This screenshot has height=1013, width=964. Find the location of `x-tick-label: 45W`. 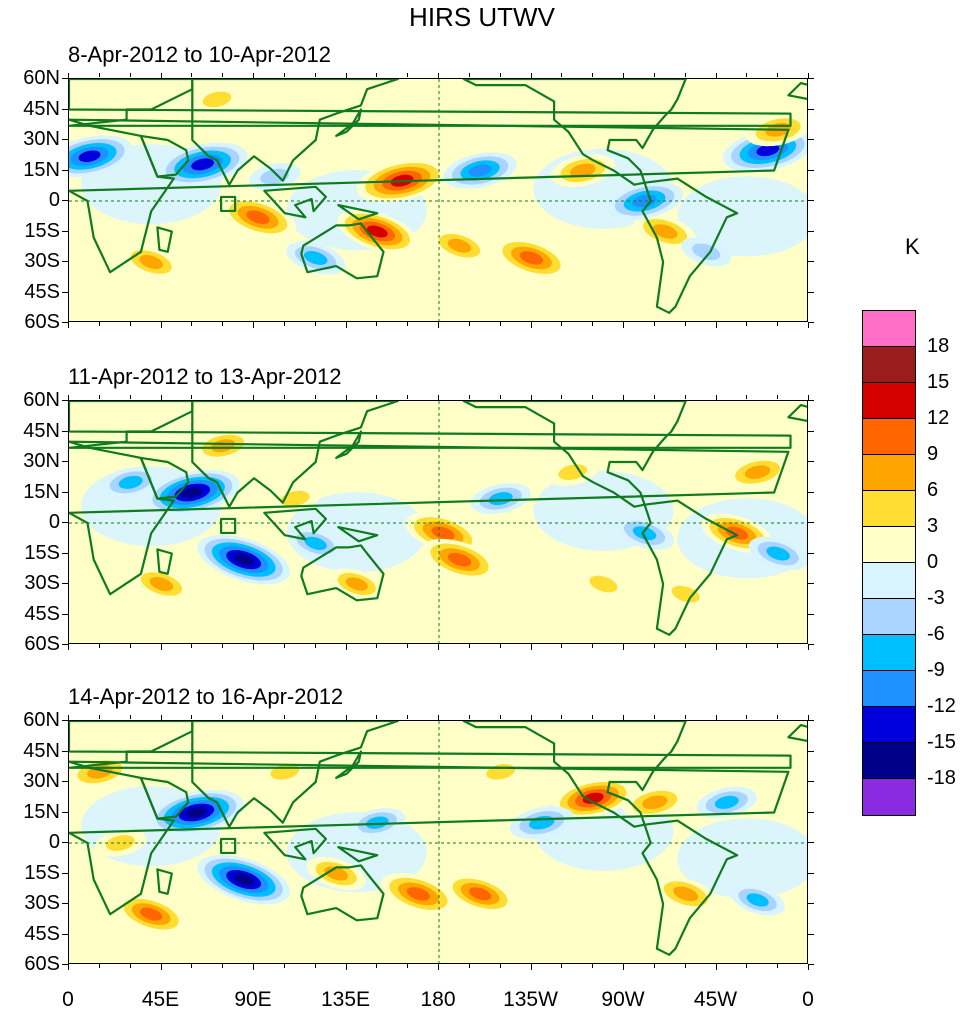

x-tick-label: 45W is located at coordinates (715, 999).